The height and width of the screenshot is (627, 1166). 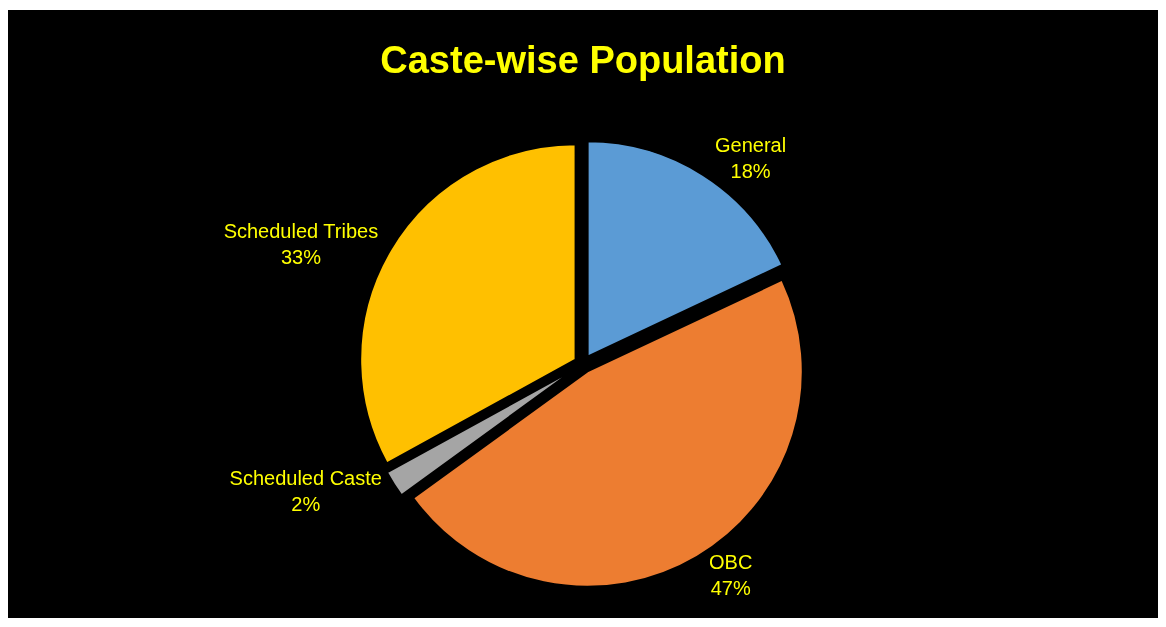 I want to click on data-label: 47%, so click(x=730, y=587).